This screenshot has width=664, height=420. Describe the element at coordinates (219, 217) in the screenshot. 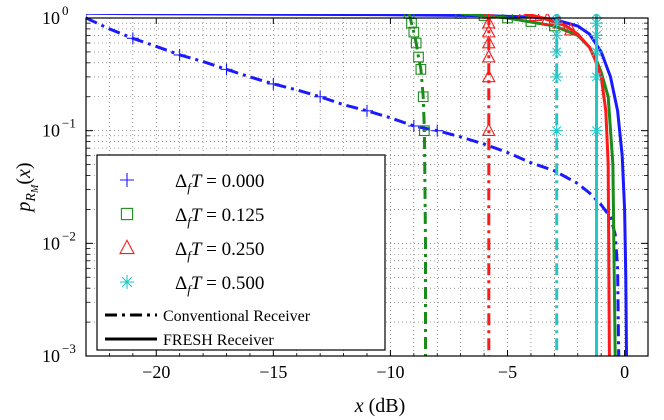

I see `legend-series-label: ΔfT = 0.125` at that location.